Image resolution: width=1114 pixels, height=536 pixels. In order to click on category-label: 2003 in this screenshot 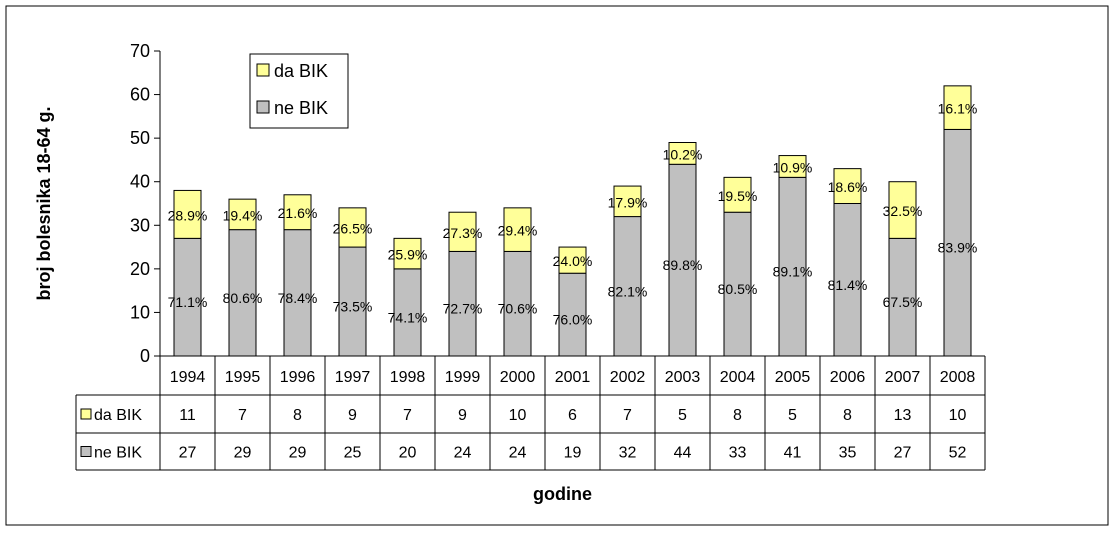, I will do `click(683, 377)`.